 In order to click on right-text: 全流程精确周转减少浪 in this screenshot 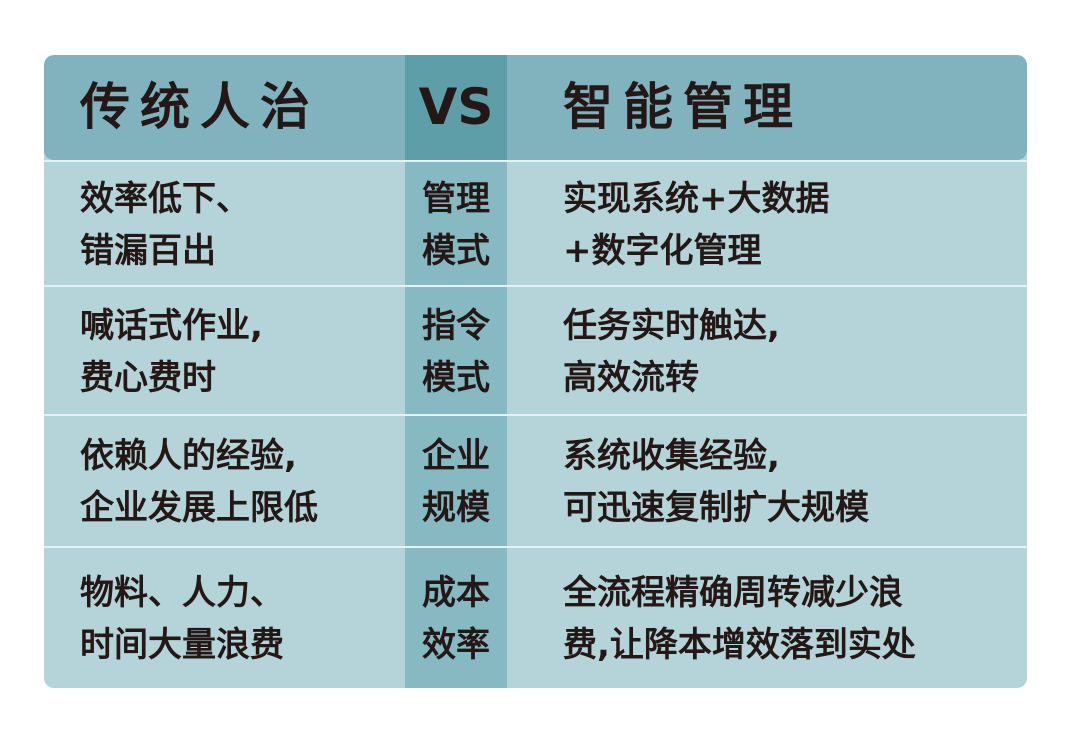, I will do `click(733, 593)`.